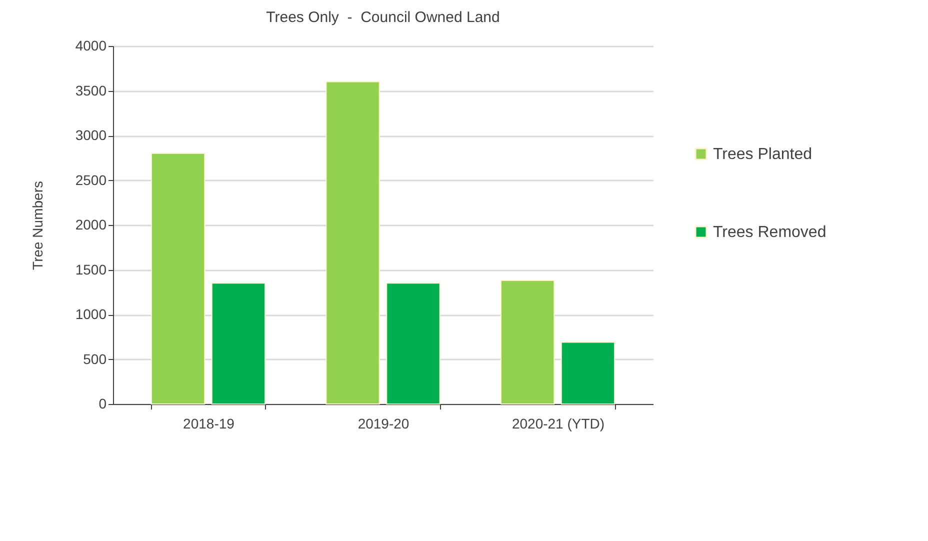 The image size is (928, 541). I want to click on y-tick-label: 2000, so click(91, 224).